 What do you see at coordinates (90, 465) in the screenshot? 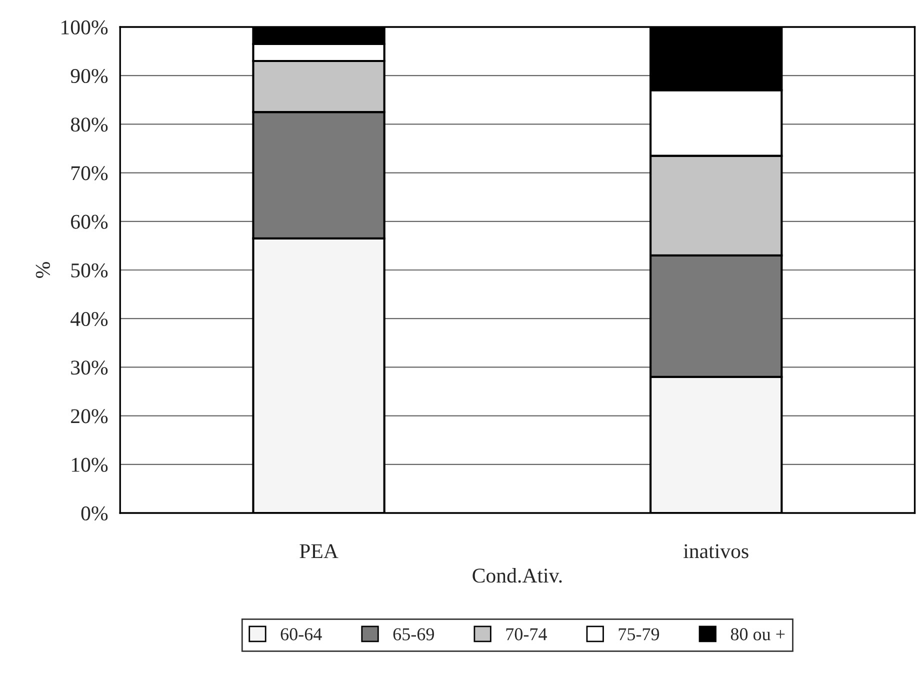
I see `y-tick-label: 10%` at bounding box center [90, 465].